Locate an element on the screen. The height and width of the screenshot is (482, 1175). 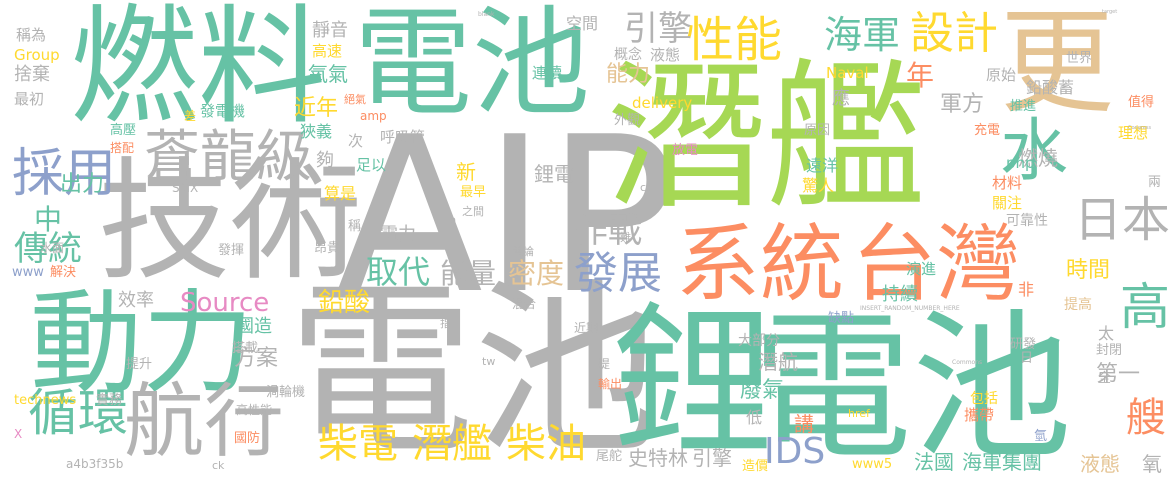
word-called: 稱為 is located at coordinates (31, 35).